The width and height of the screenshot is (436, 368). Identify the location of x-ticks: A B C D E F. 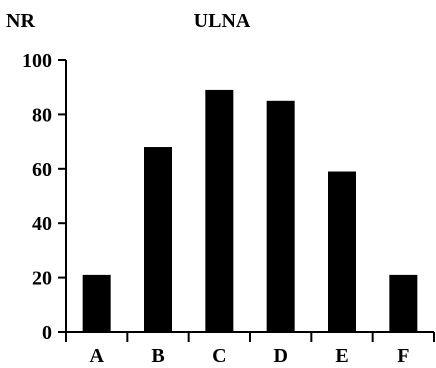
(250, 349).